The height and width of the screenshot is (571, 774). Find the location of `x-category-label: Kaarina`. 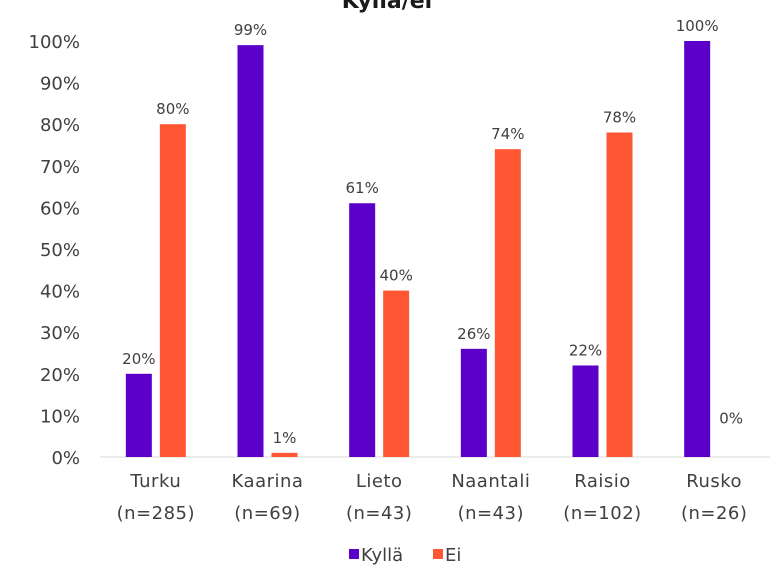

x-category-label: Kaarina is located at coordinates (268, 481).